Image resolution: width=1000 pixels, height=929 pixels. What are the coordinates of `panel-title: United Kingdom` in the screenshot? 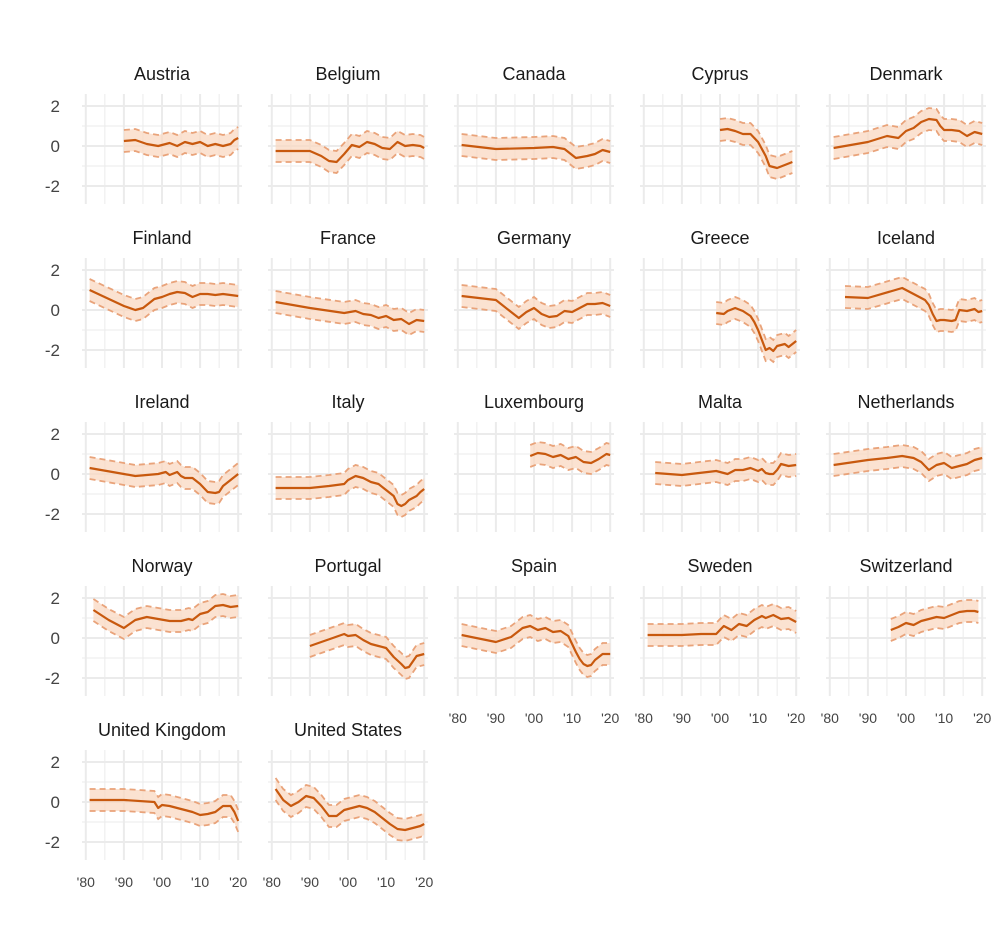 It's located at (162, 730).